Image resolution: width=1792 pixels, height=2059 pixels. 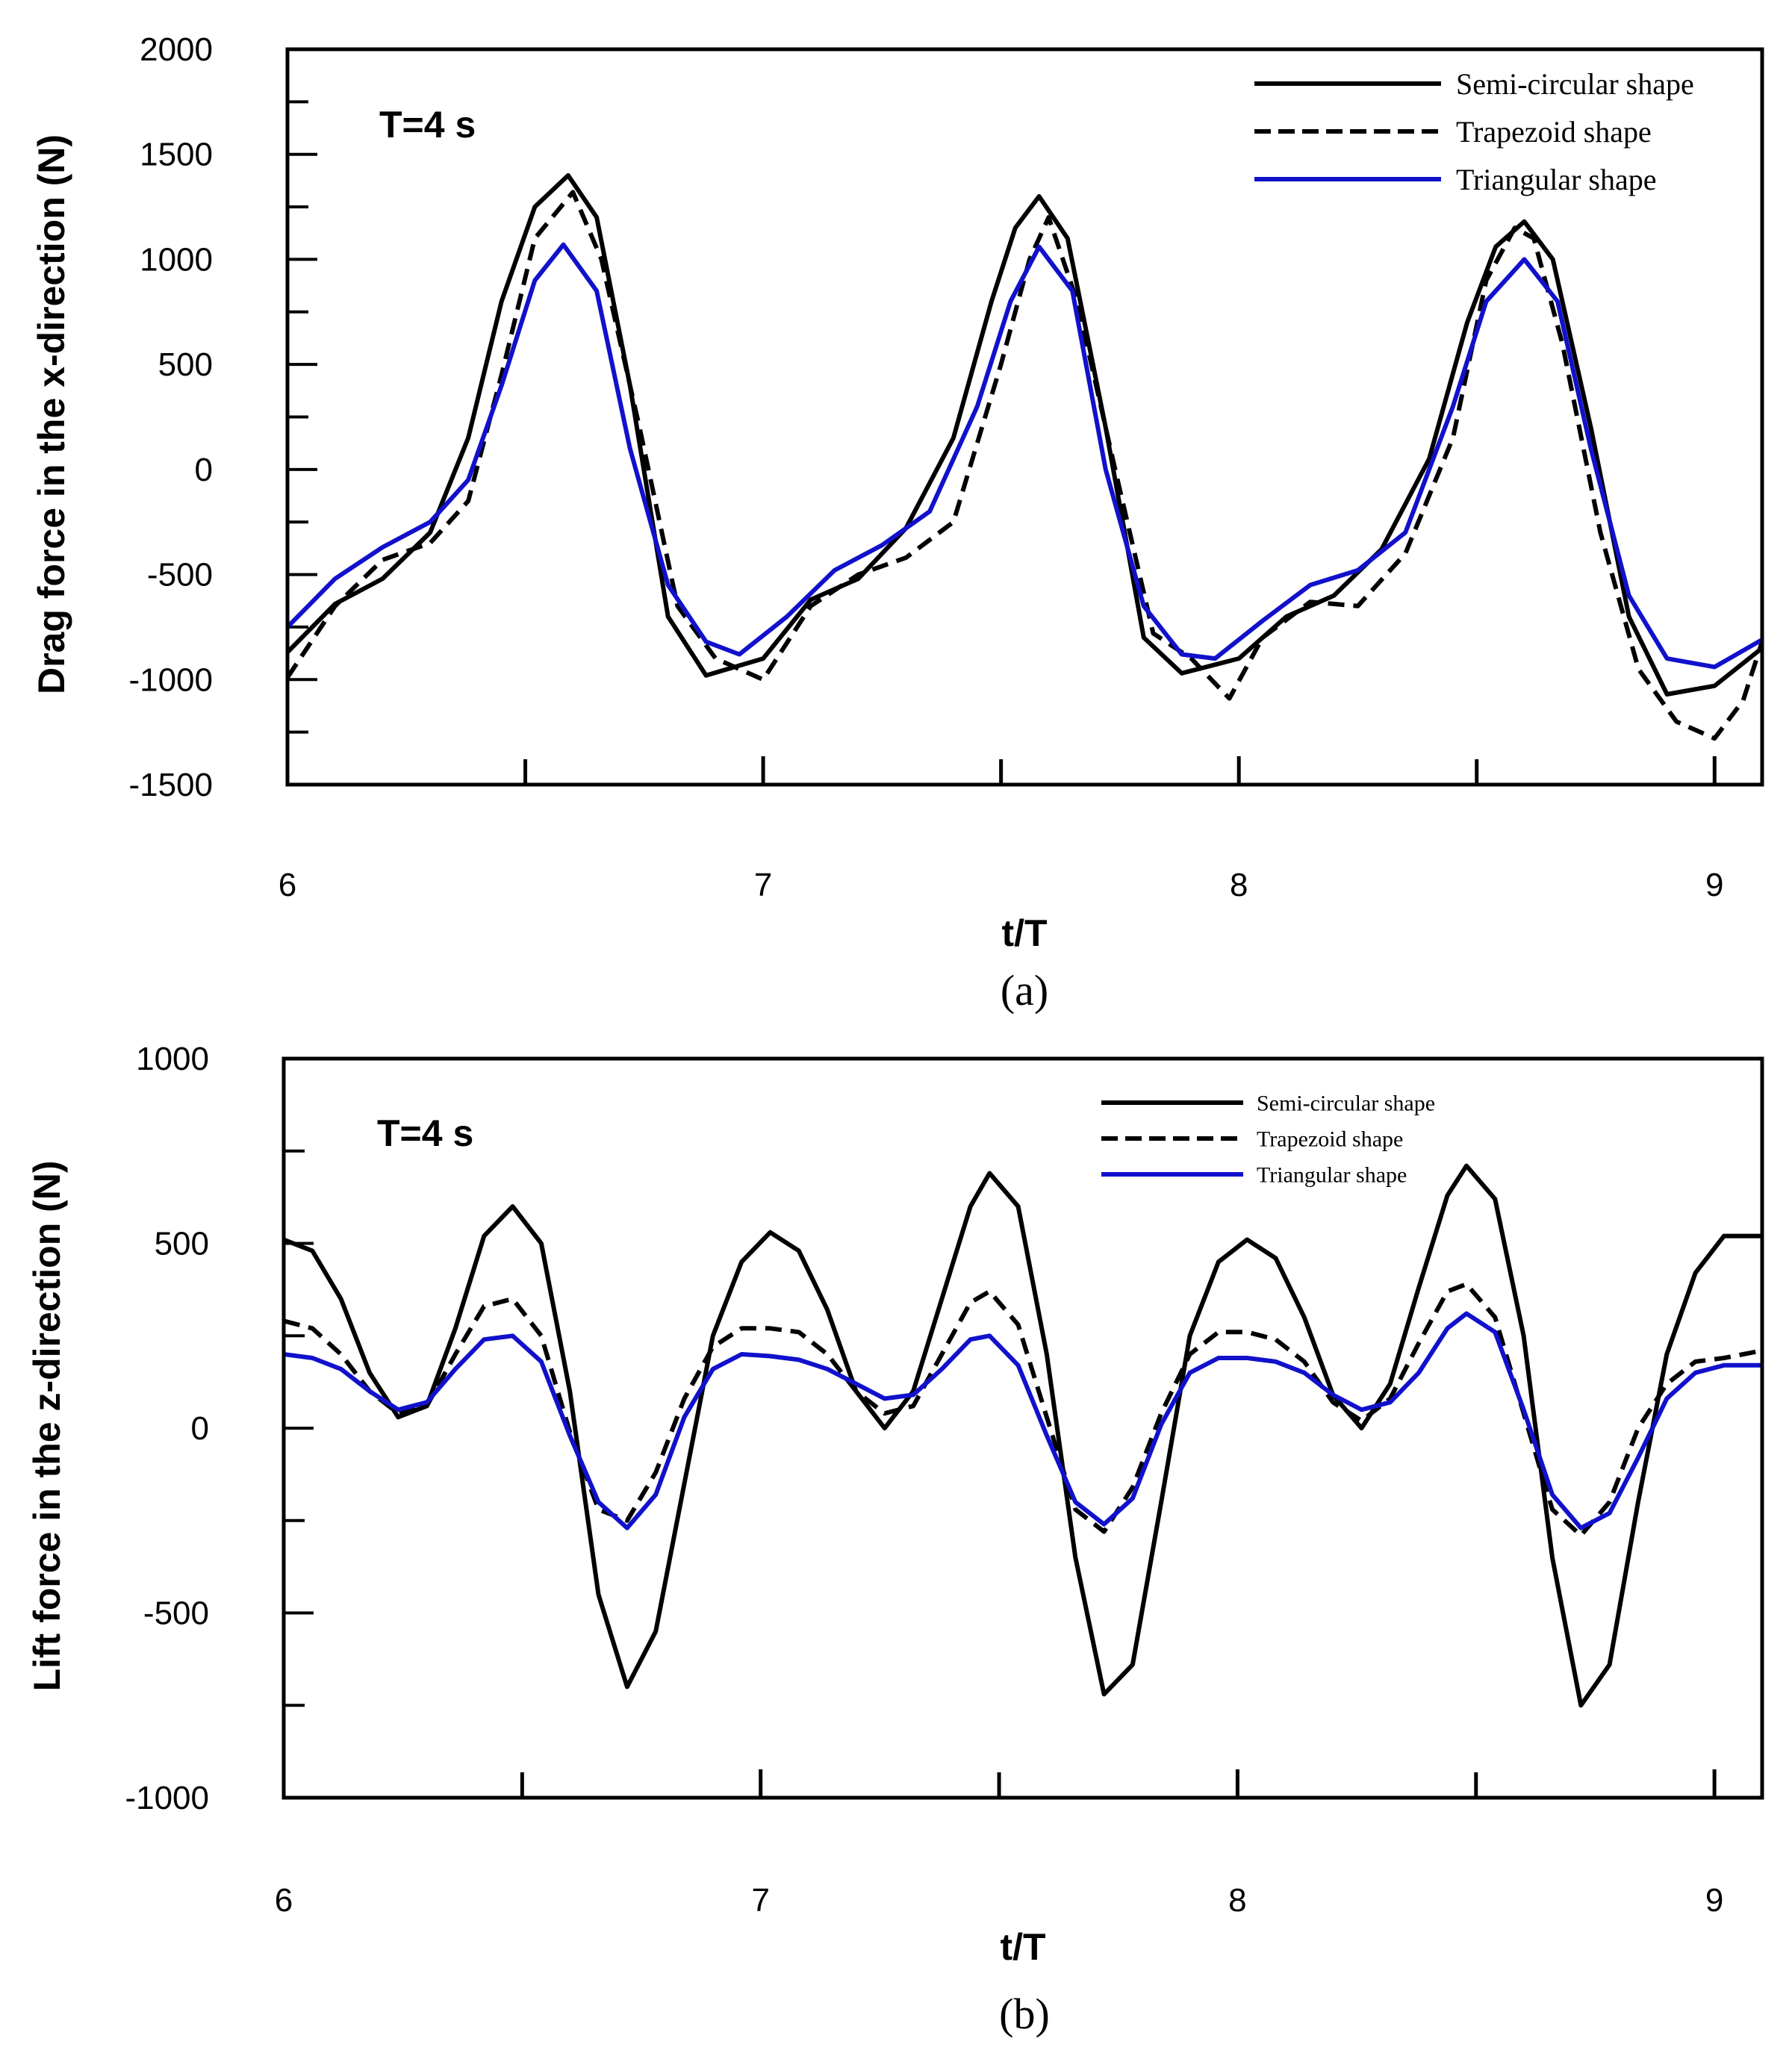 What do you see at coordinates (1022, 1947) in the screenshot?
I see `panel-b-x-axis-title: t/T` at bounding box center [1022, 1947].